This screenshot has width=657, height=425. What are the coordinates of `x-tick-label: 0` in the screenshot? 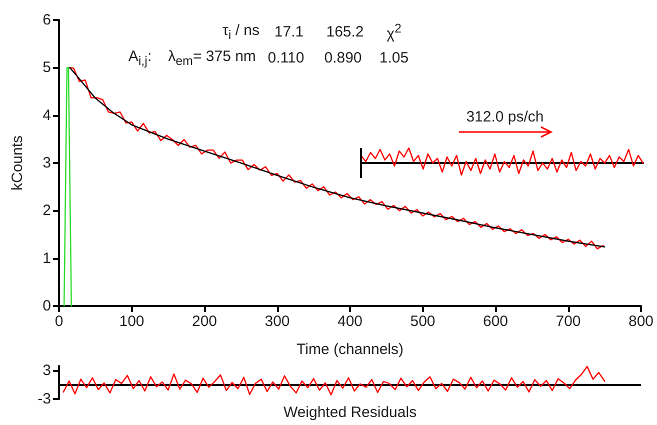 It's located at (59, 321).